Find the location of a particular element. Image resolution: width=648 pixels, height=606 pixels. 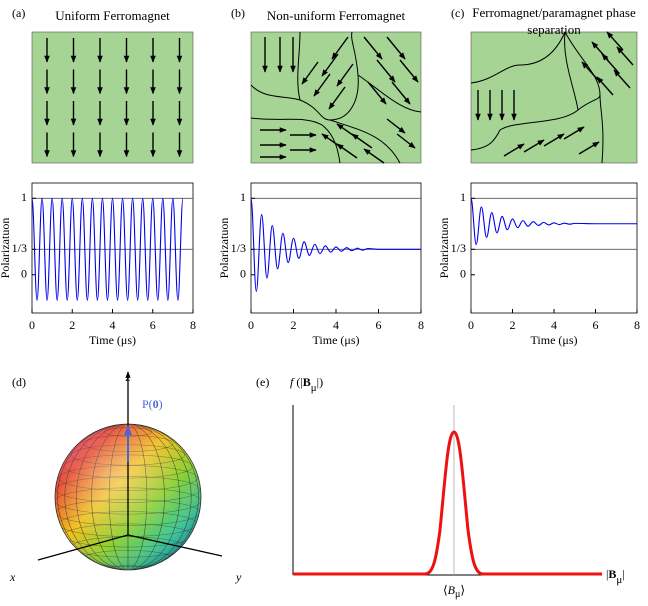

panel-title: Uniform Ferromagnet is located at coordinates (112, 15).